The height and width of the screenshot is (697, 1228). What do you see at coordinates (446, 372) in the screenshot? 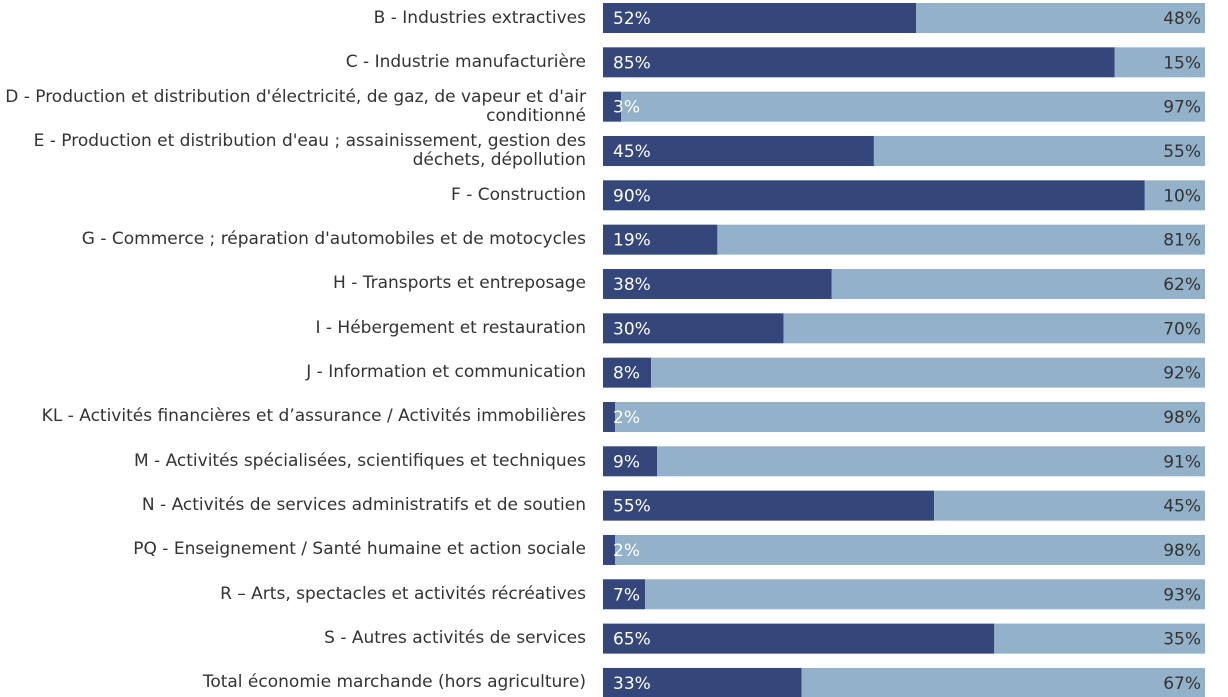
I see `category-label: J - Information et communication` at bounding box center [446, 372].